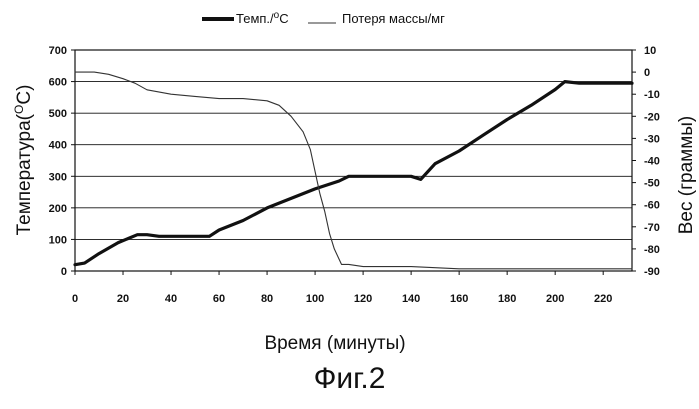 This screenshot has width=699, height=409. Describe the element at coordinates (647, 73) in the screenshot. I see `y-right-tick-label: 0` at that location.